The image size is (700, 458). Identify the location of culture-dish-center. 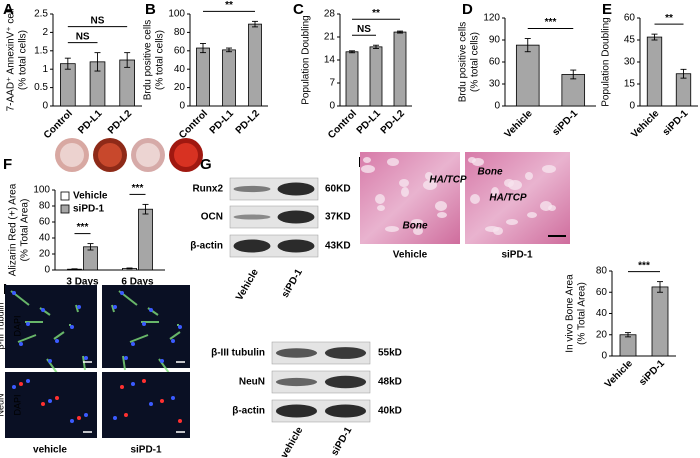
(110, 155).